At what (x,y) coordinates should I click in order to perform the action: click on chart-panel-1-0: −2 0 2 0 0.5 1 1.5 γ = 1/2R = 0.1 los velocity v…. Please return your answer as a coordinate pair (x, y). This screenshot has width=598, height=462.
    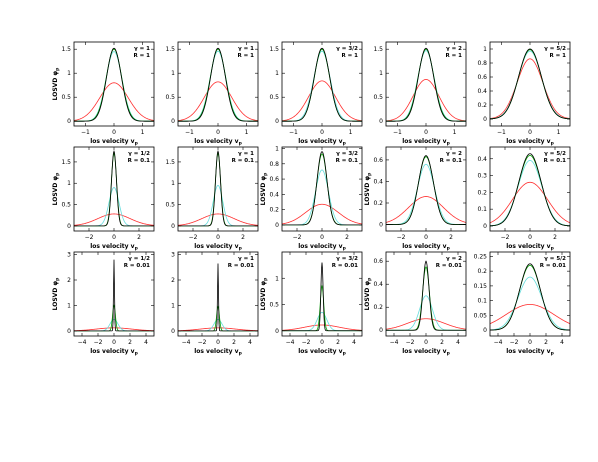
    Looking at the image, I should click on (103, 199).